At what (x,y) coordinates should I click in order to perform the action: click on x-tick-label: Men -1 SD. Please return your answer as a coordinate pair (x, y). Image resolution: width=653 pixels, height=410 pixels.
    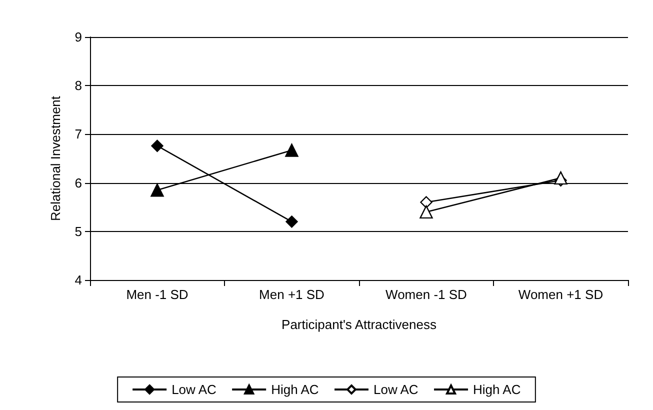
    Looking at the image, I should click on (157, 294).